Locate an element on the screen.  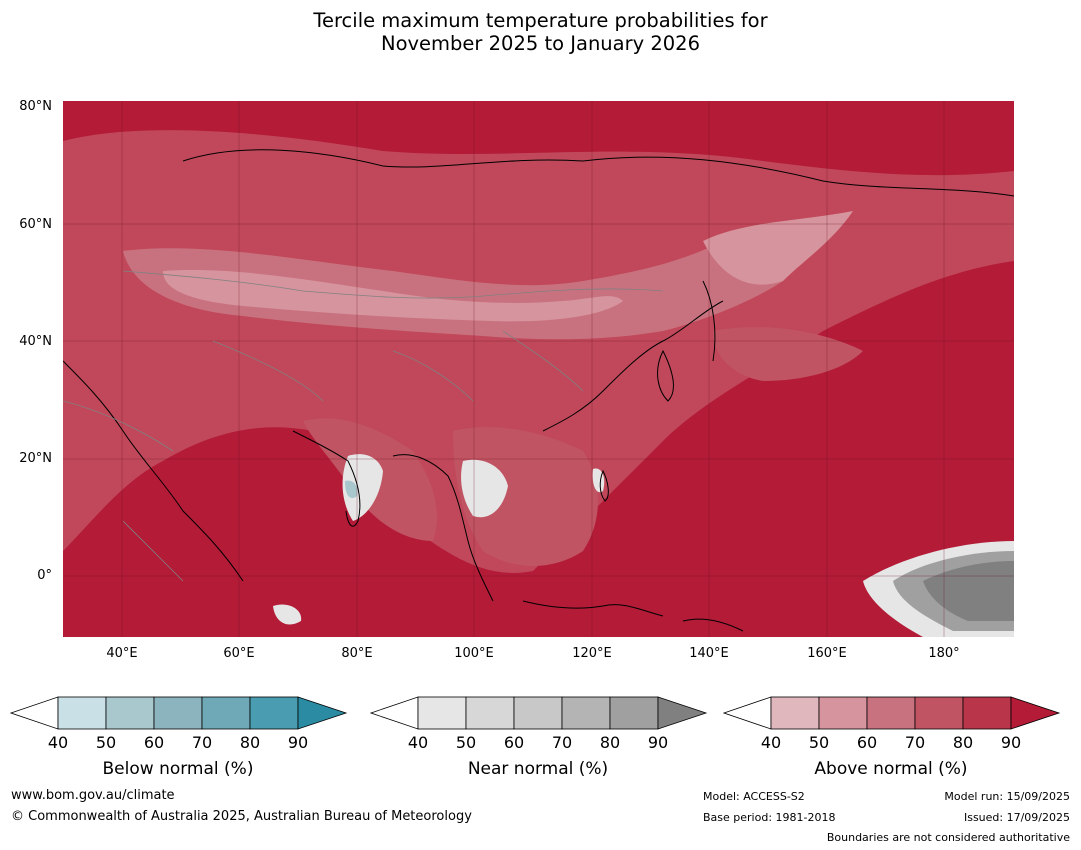
lon-label-140e: 140°E is located at coordinates (709, 653).